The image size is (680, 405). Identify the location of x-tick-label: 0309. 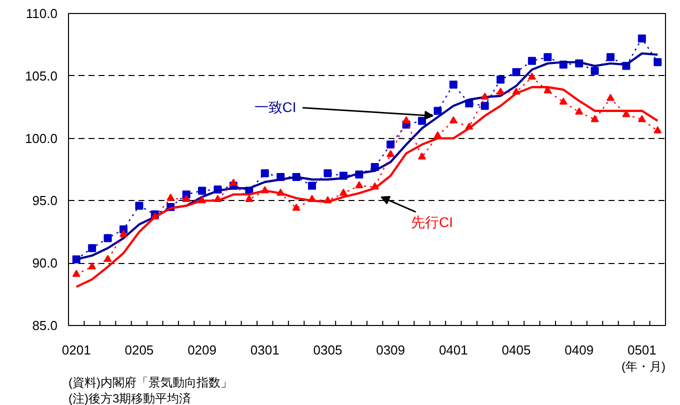
(391, 350).